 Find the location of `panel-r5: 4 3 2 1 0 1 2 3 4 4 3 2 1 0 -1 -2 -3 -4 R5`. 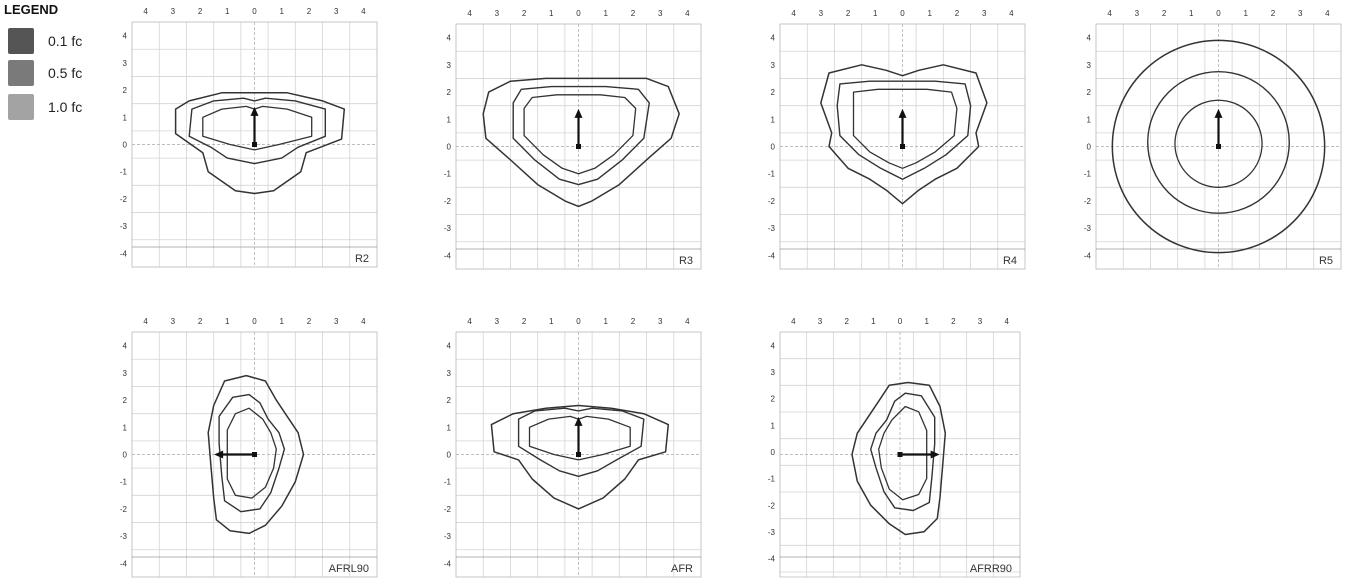

panel-r5: 4 3 2 1 0 1 2 3 4 4 3 2 1 0 -1 -2 -3 -4 R5 is located at coordinates (1213, 139).